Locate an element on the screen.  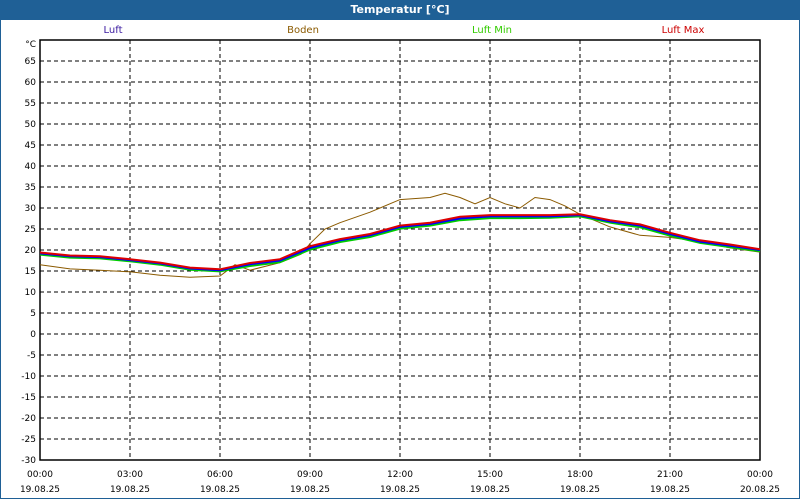
series-line-luft-min is located at coordinates (400, 244).